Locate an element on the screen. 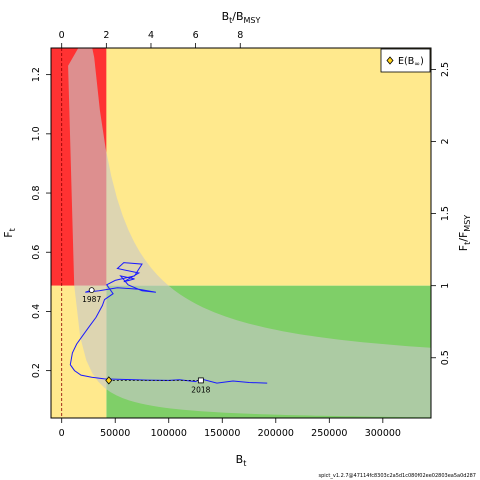 This screenshot has height=480, width=480. right-axis-ticks: 0.5 1 1.5 2 2.5 is located at coordinates (441, 213).